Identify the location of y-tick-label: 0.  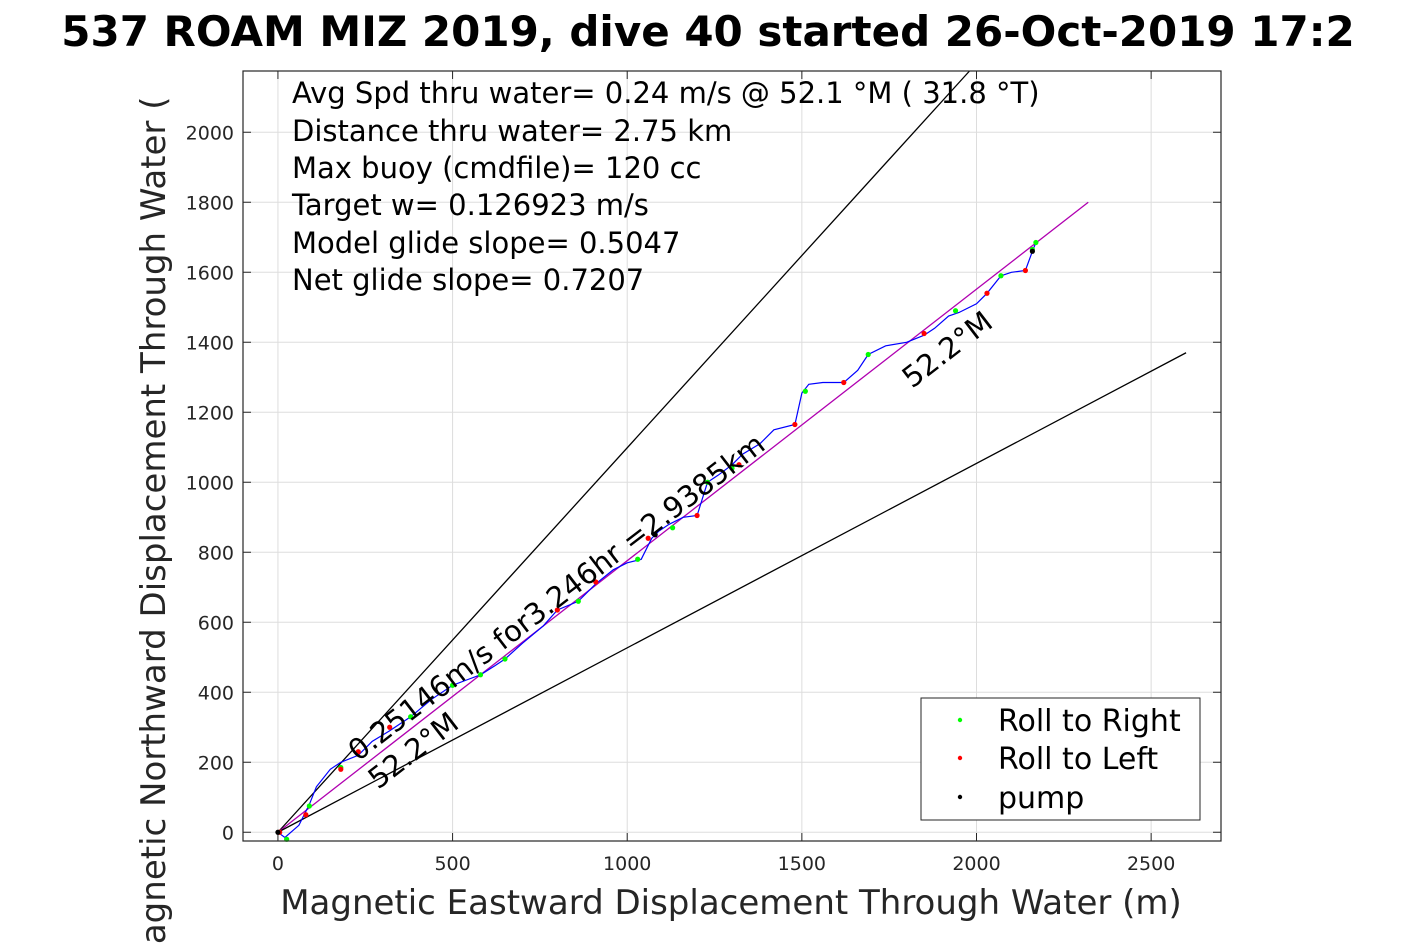
(228, 833).